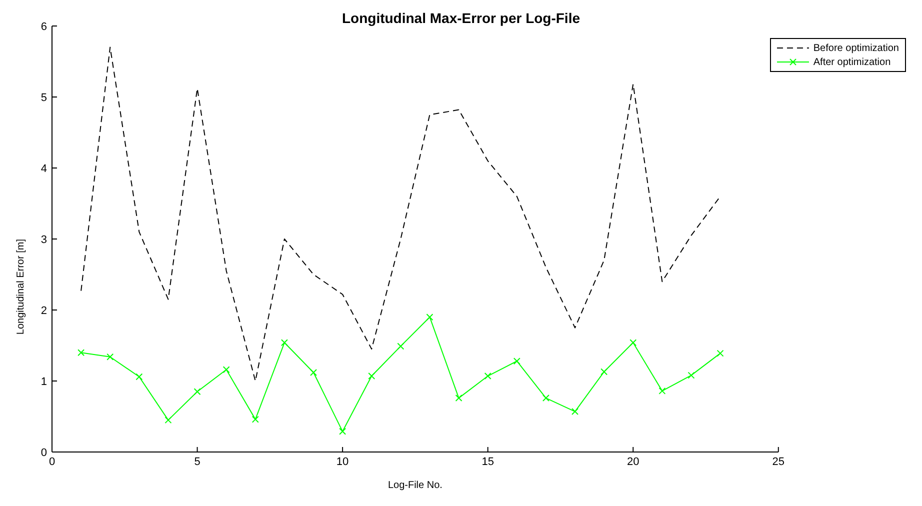 Image resolution: width=922 pixels, height=506 pixels. Describe the element at coordinates (43, 98) in the screenshot. I see `y-tick-label: 5` at that location.